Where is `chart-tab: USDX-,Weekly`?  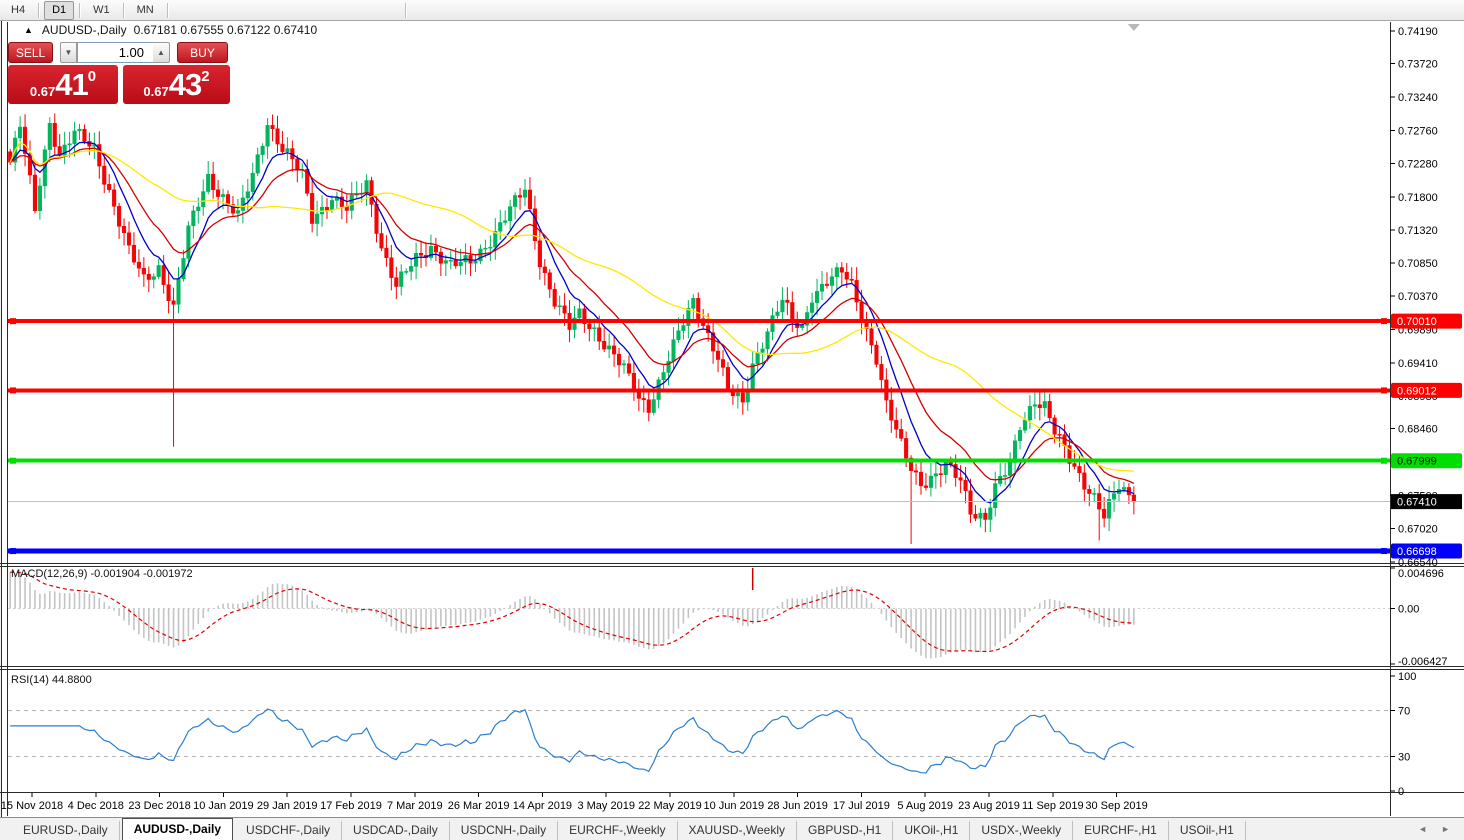
chart-tab: USDX-,Weekly is located at coordinates (1022, 830).